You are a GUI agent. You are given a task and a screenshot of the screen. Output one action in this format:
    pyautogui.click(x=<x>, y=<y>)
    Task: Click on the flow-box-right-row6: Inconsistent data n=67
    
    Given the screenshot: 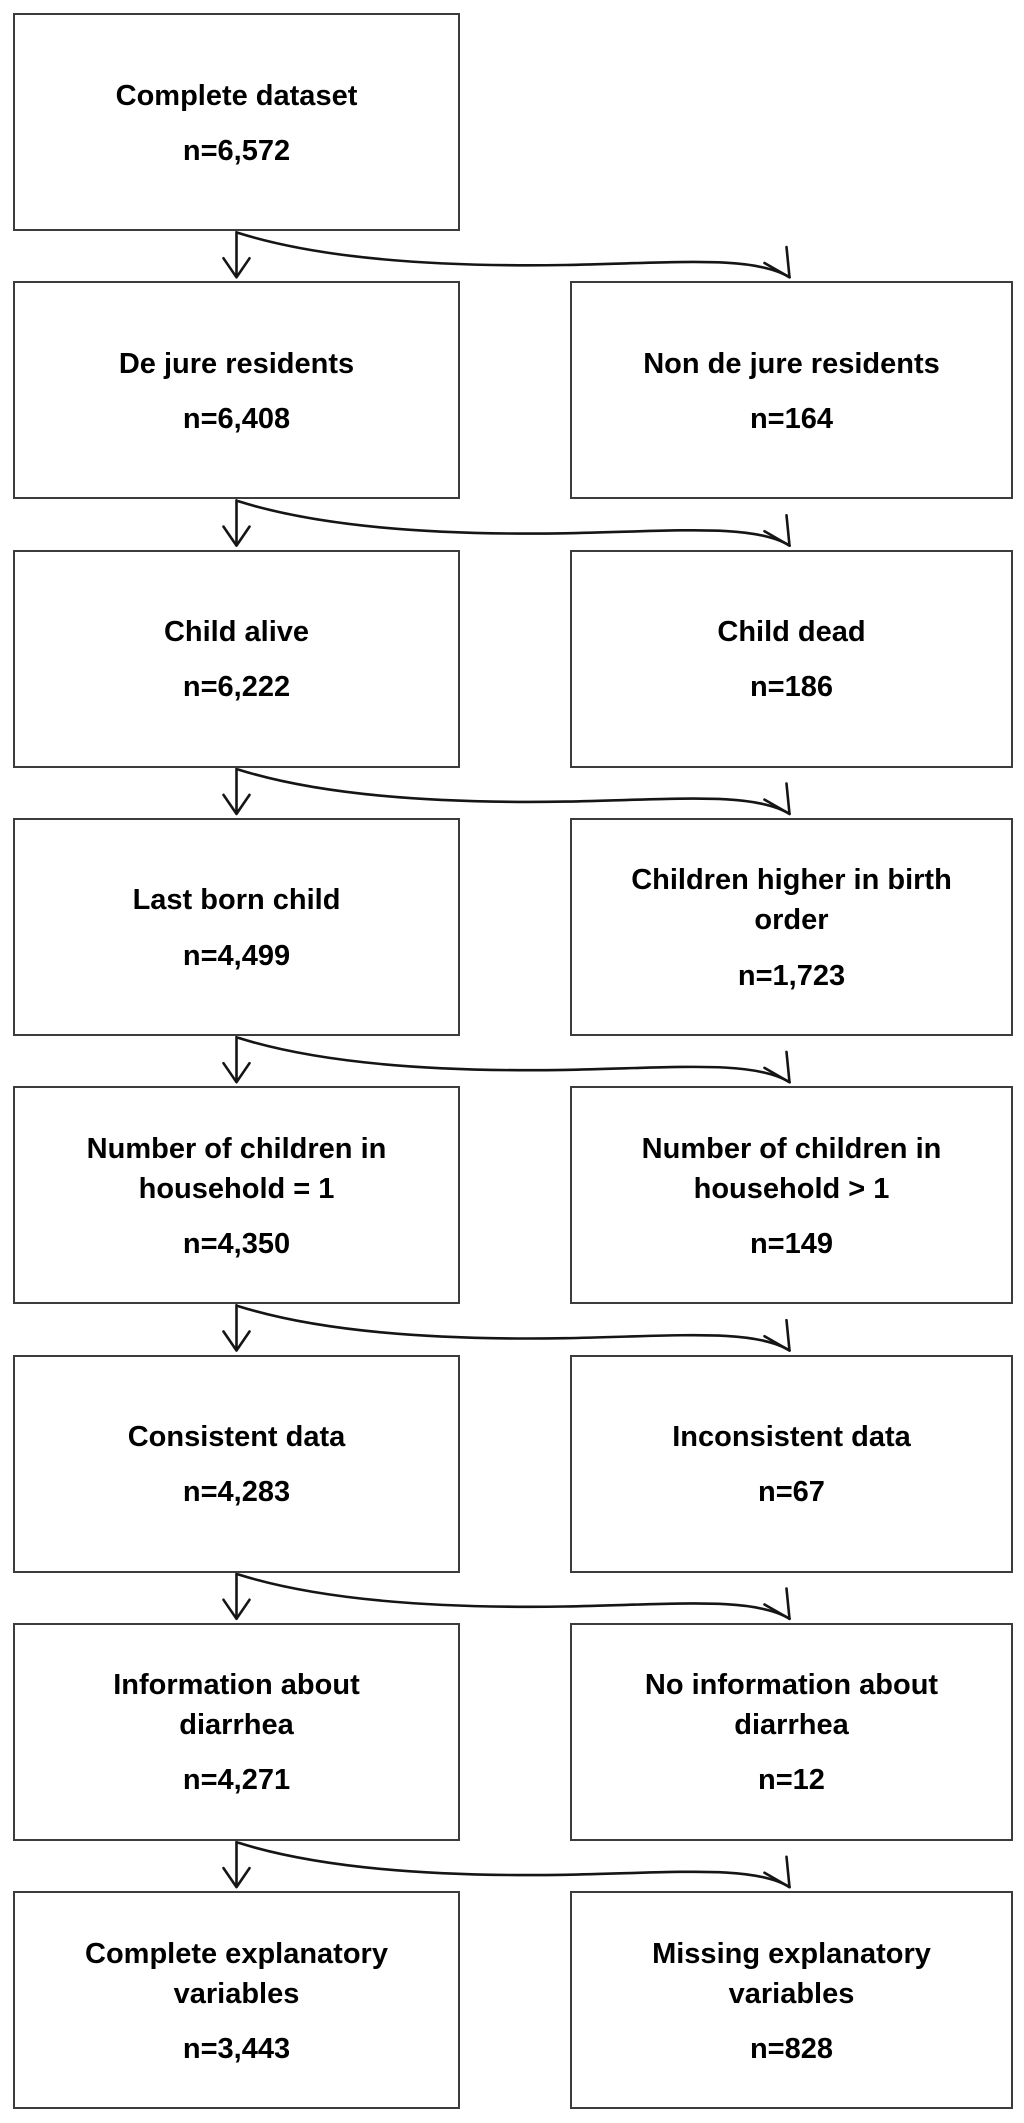 What is the action you would take?
    pyautogui.click(x=791, y=1463)
    